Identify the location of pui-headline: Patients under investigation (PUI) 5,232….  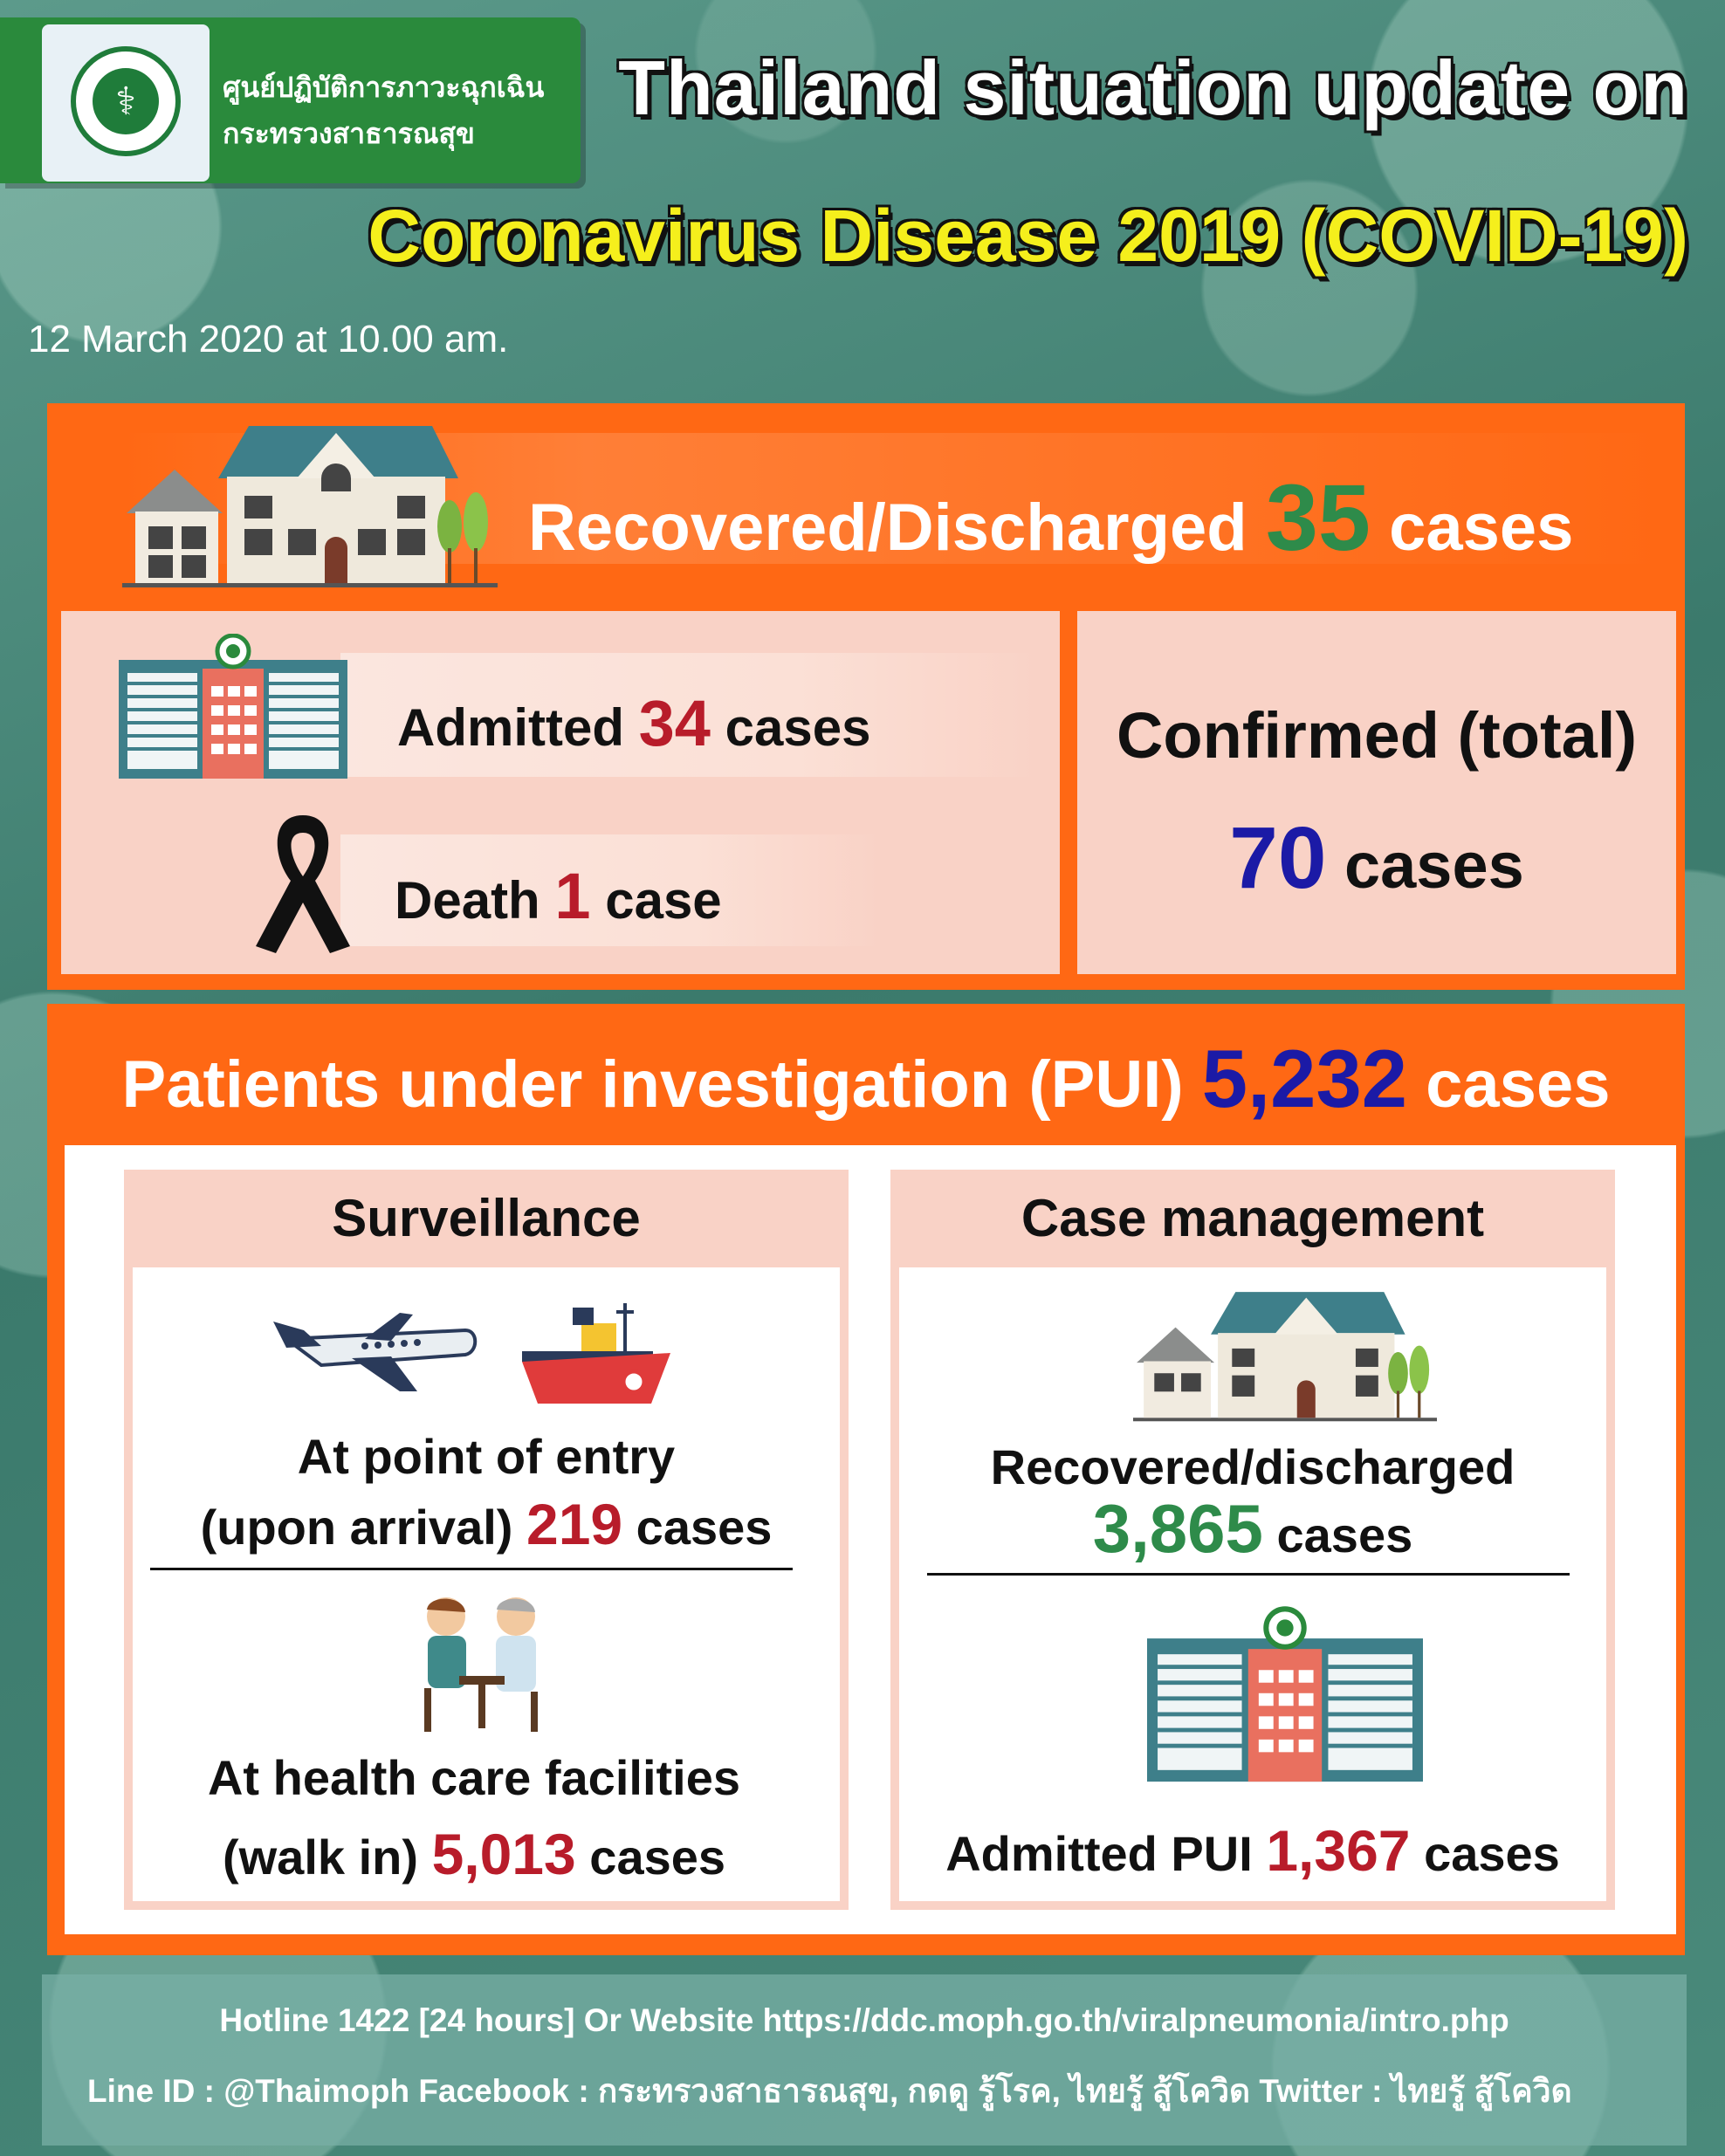
(866, 1079).